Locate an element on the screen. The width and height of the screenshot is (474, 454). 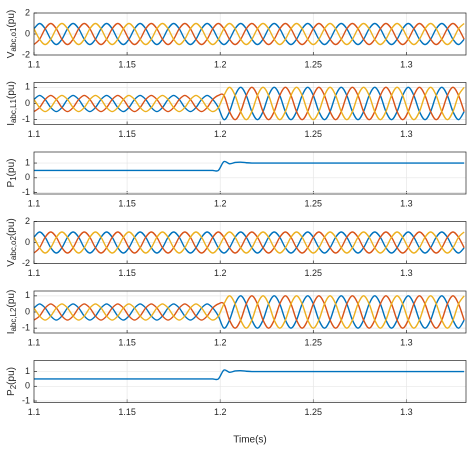
subplot: 1.1 1.15 1.2 1.25 1.3 -2 0 2 Vabc,o2(pu) is located at coordinates (236, 247).